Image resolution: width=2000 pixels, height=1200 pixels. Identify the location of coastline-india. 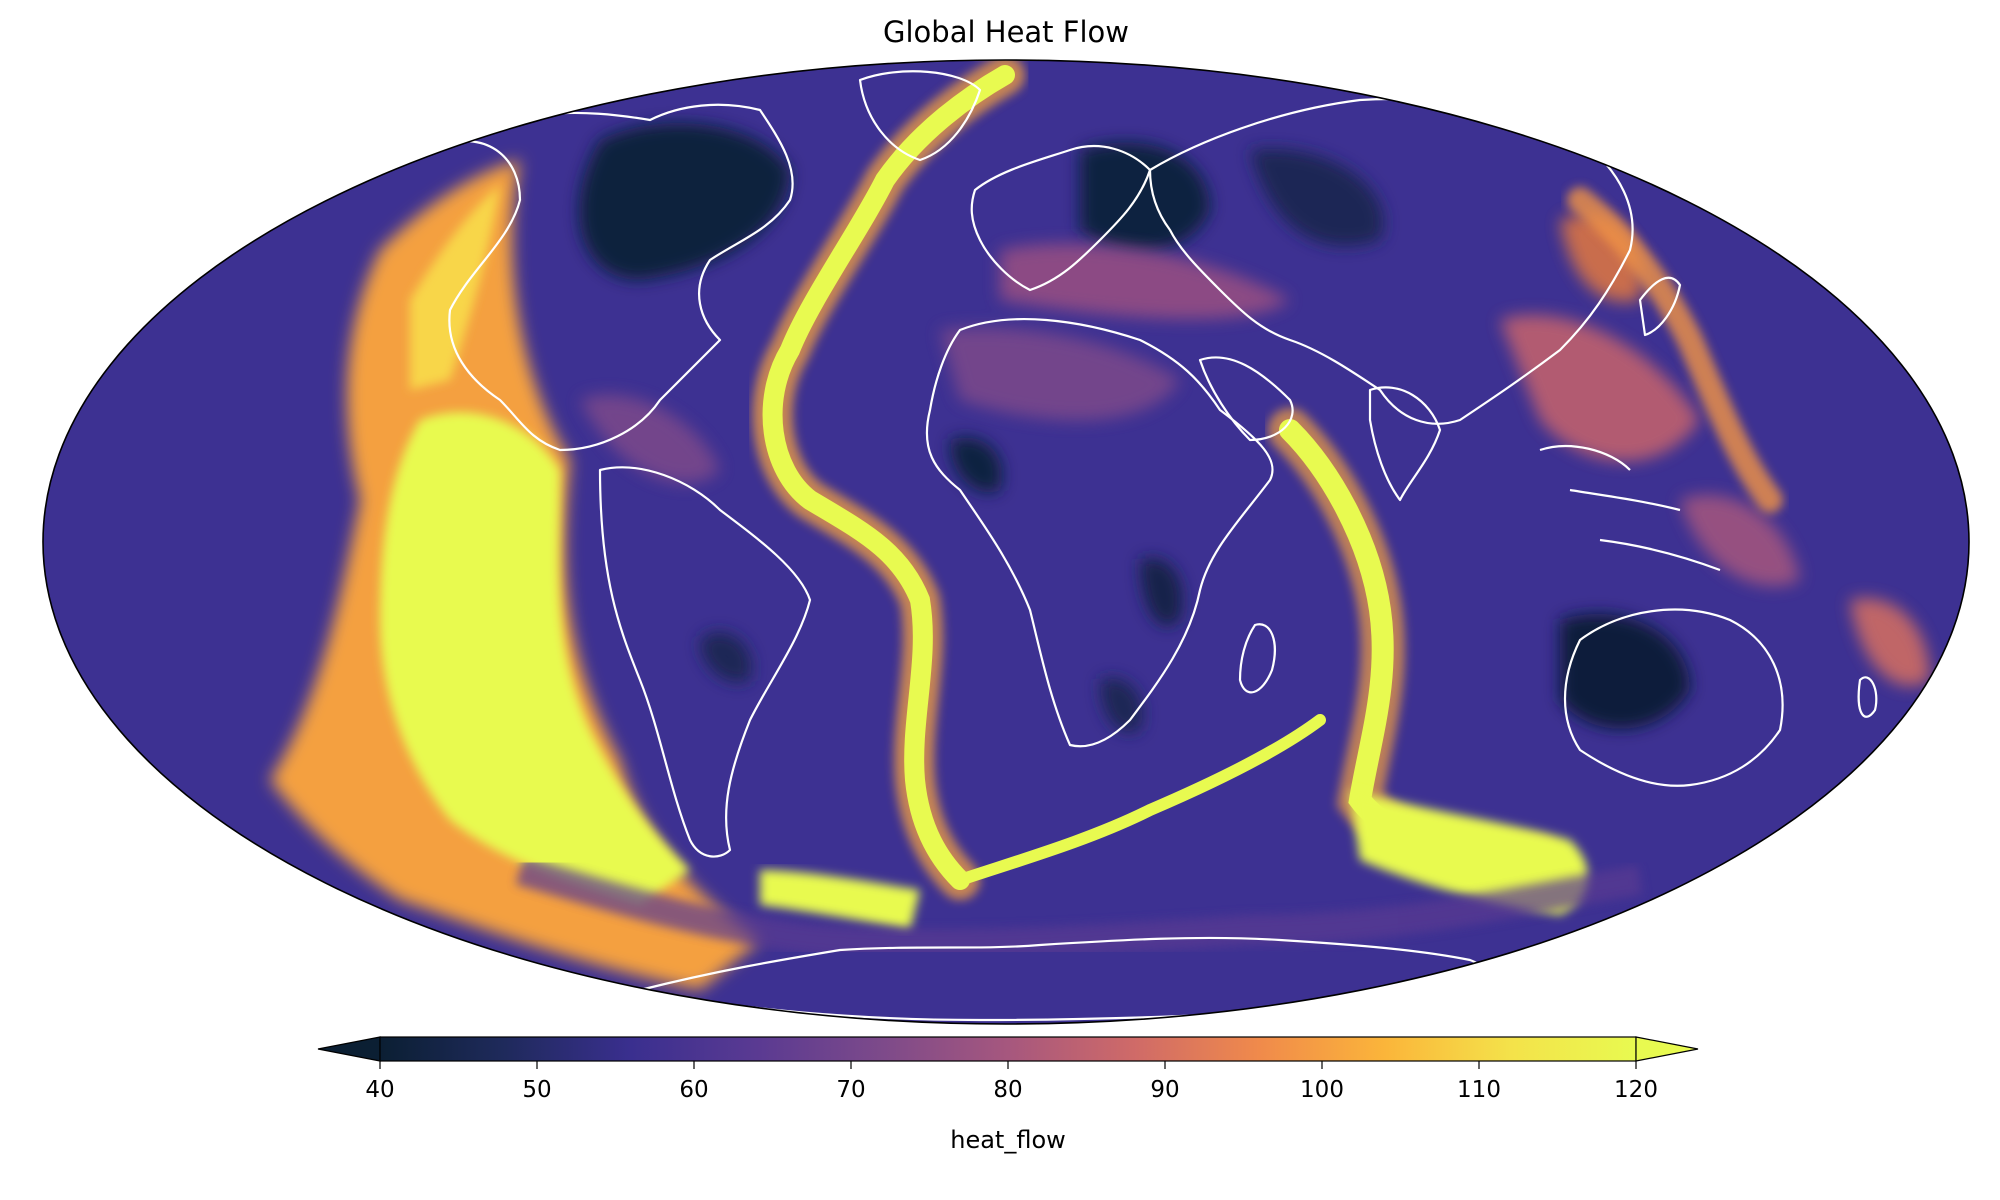
(1405, 444).